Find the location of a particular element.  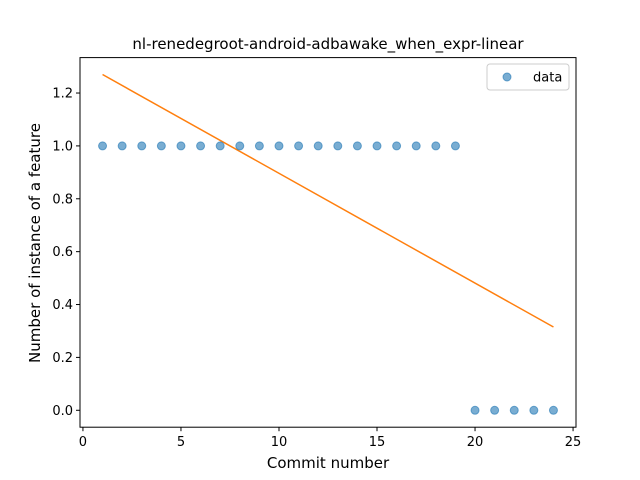

x-tick-label: 25 is located at coordinates (573, 442).